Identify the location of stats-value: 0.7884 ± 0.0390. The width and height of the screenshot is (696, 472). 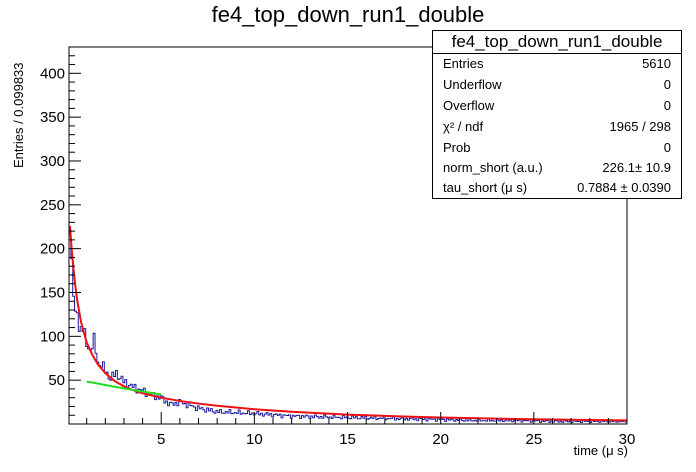
(624, 187).